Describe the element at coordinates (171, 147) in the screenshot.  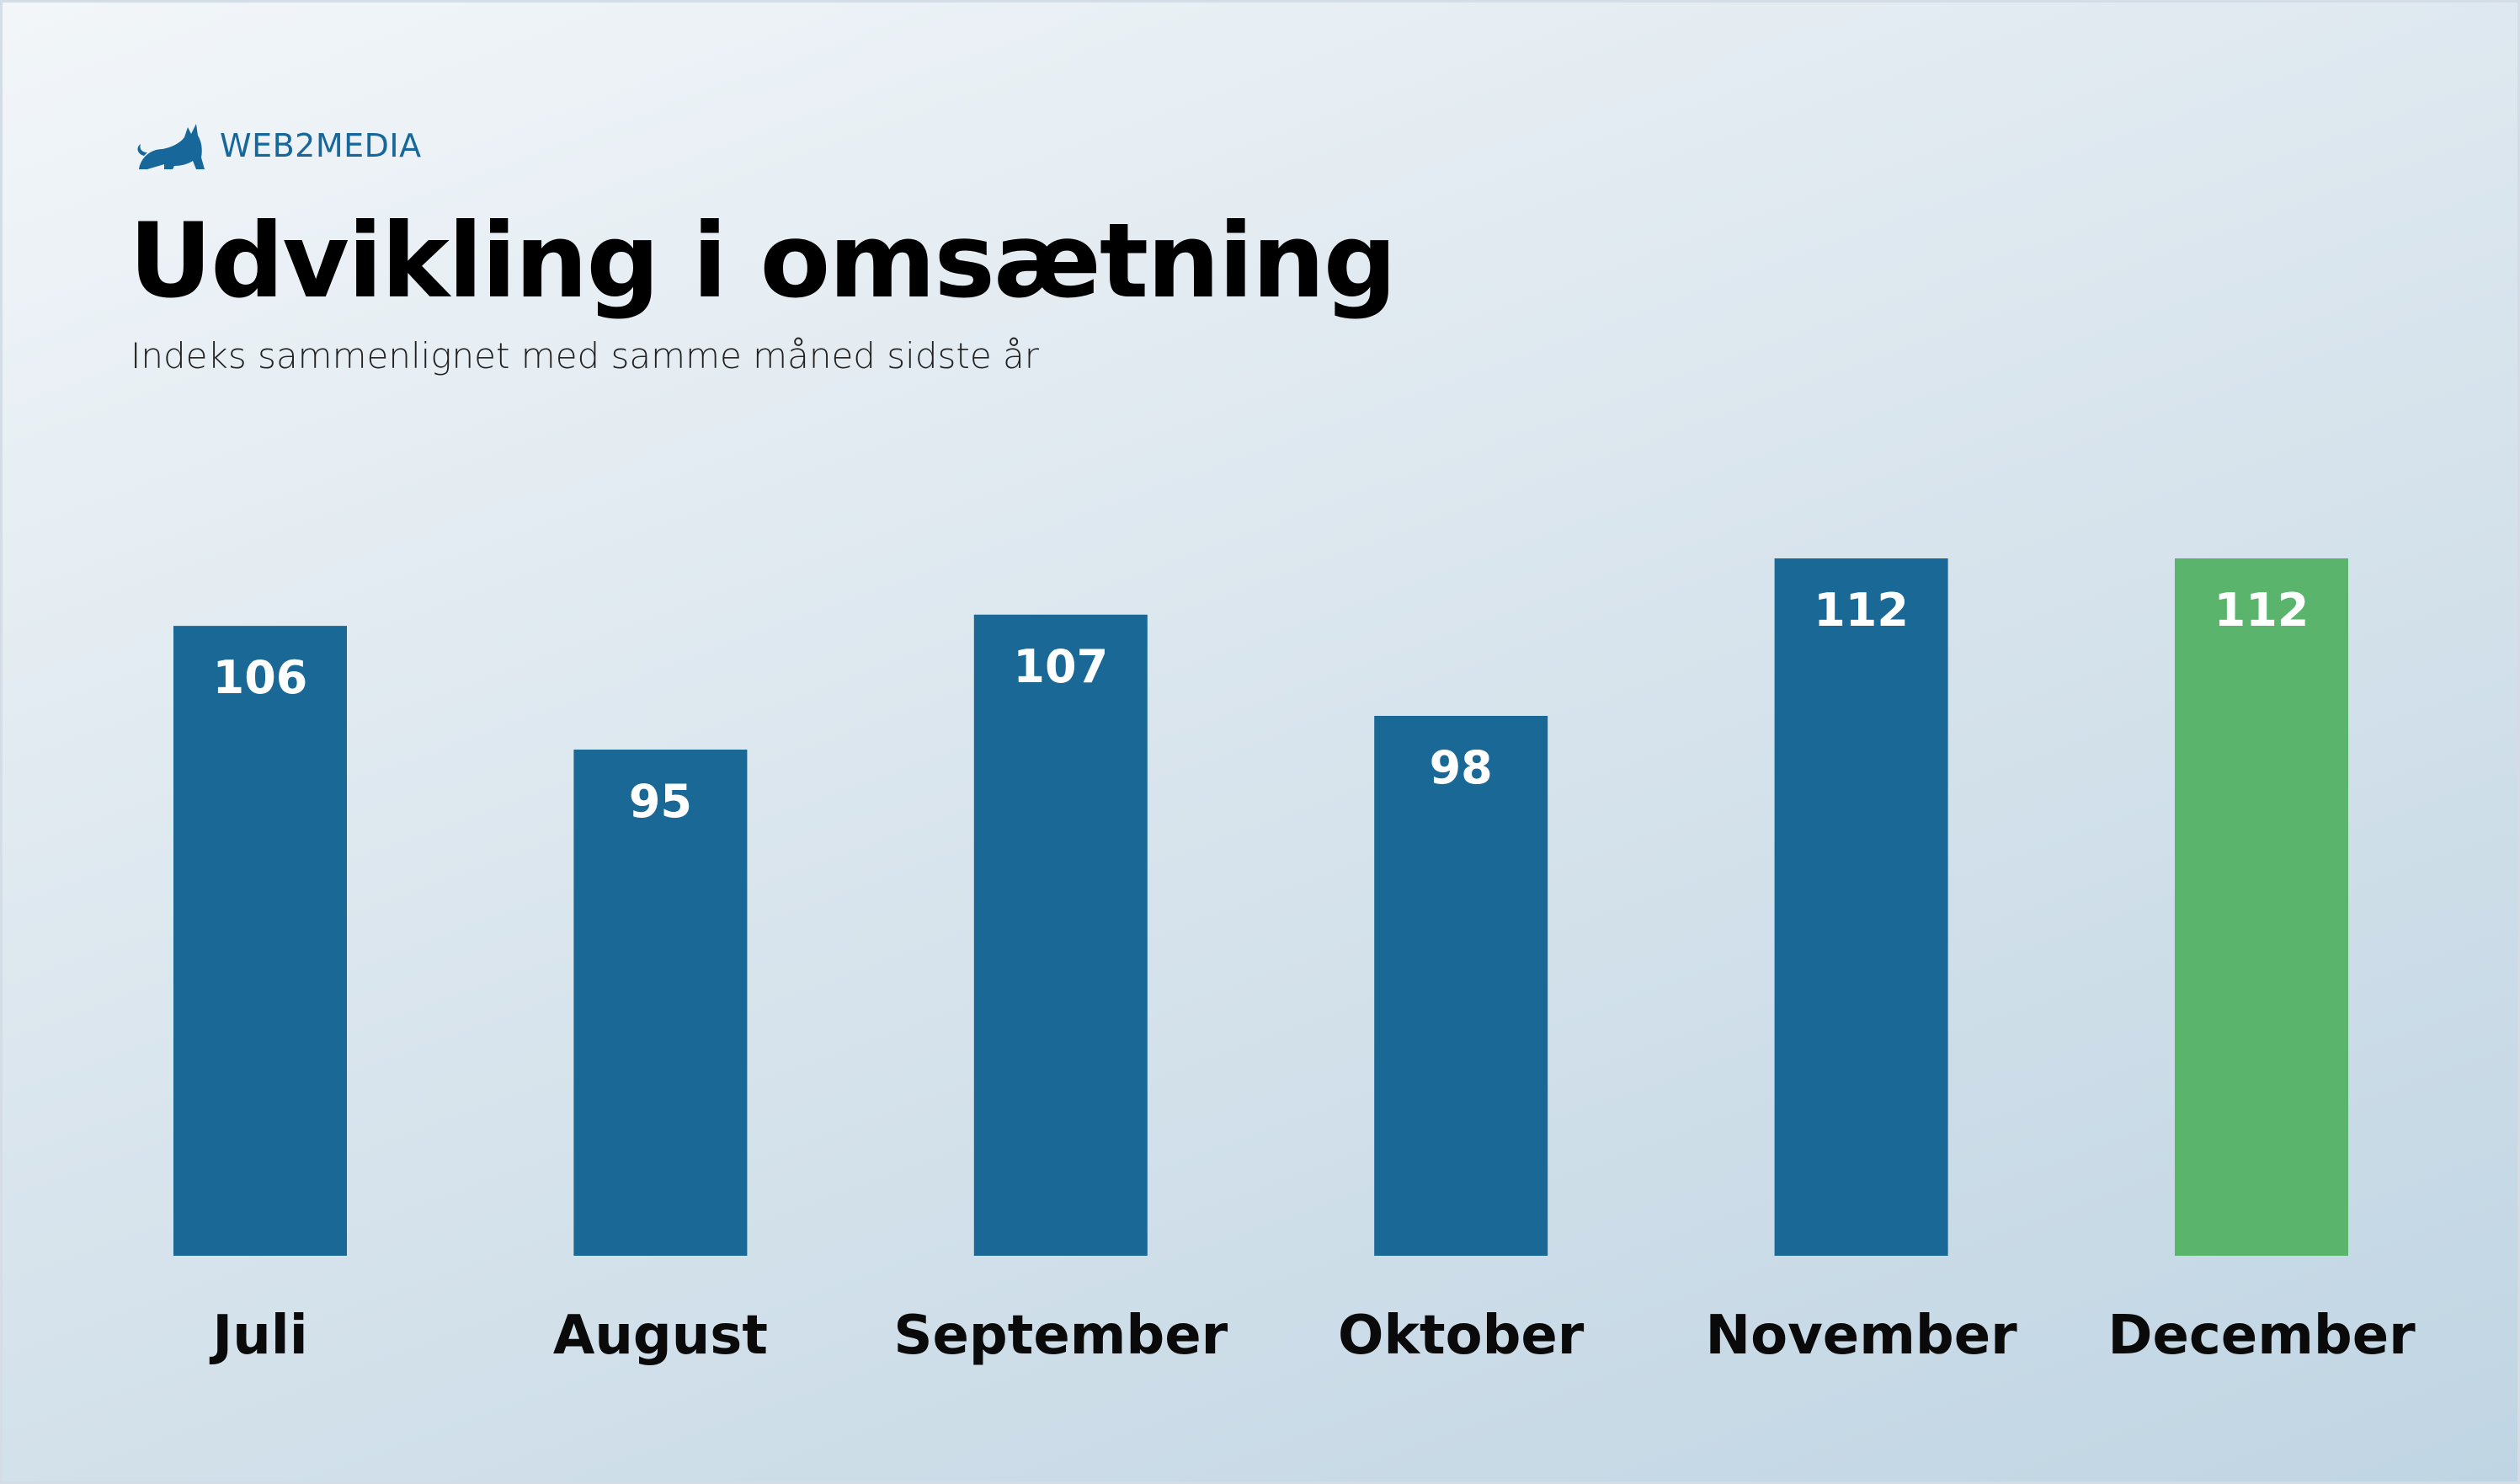
I see `cat-icon` at that location.